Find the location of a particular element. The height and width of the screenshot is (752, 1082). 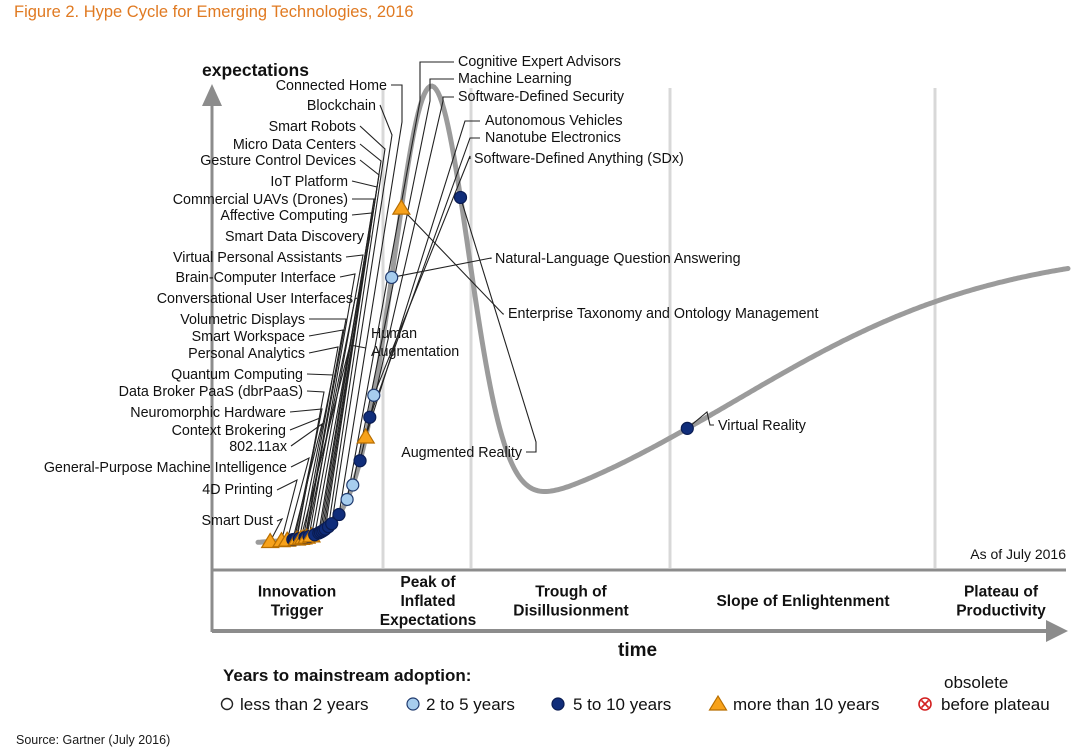

legend-obsolete-label-line-2: before plateau is located at coordinates (995, 704).